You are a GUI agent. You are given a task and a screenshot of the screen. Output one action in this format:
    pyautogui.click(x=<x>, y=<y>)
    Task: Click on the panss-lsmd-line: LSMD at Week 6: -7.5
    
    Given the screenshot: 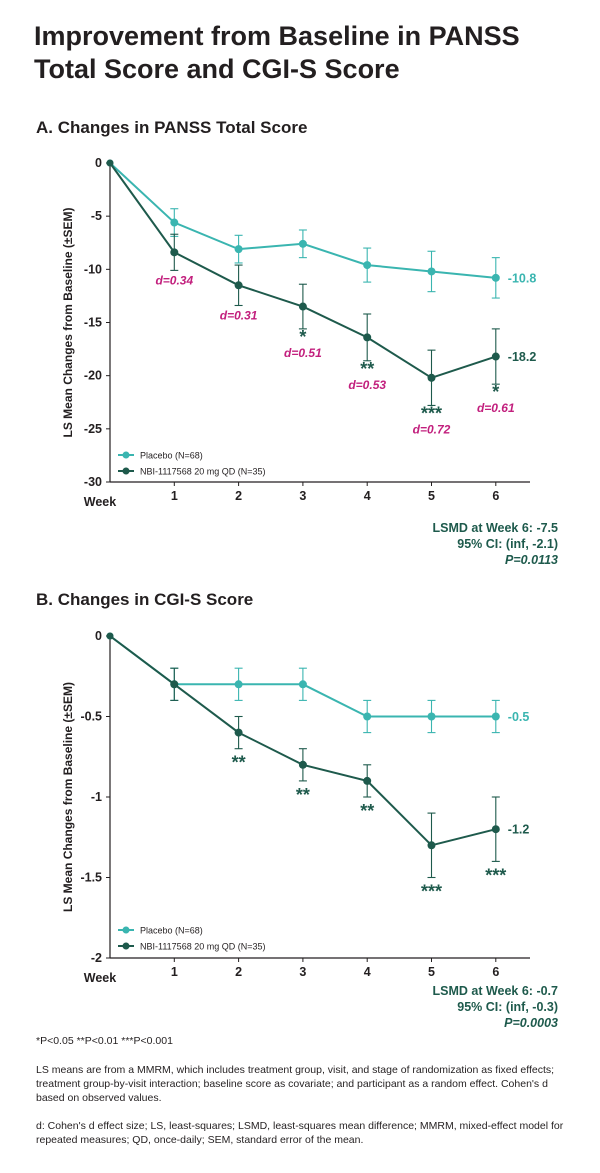 What is the action you would take?
    pyautogui.click(x=495, y=528)
    